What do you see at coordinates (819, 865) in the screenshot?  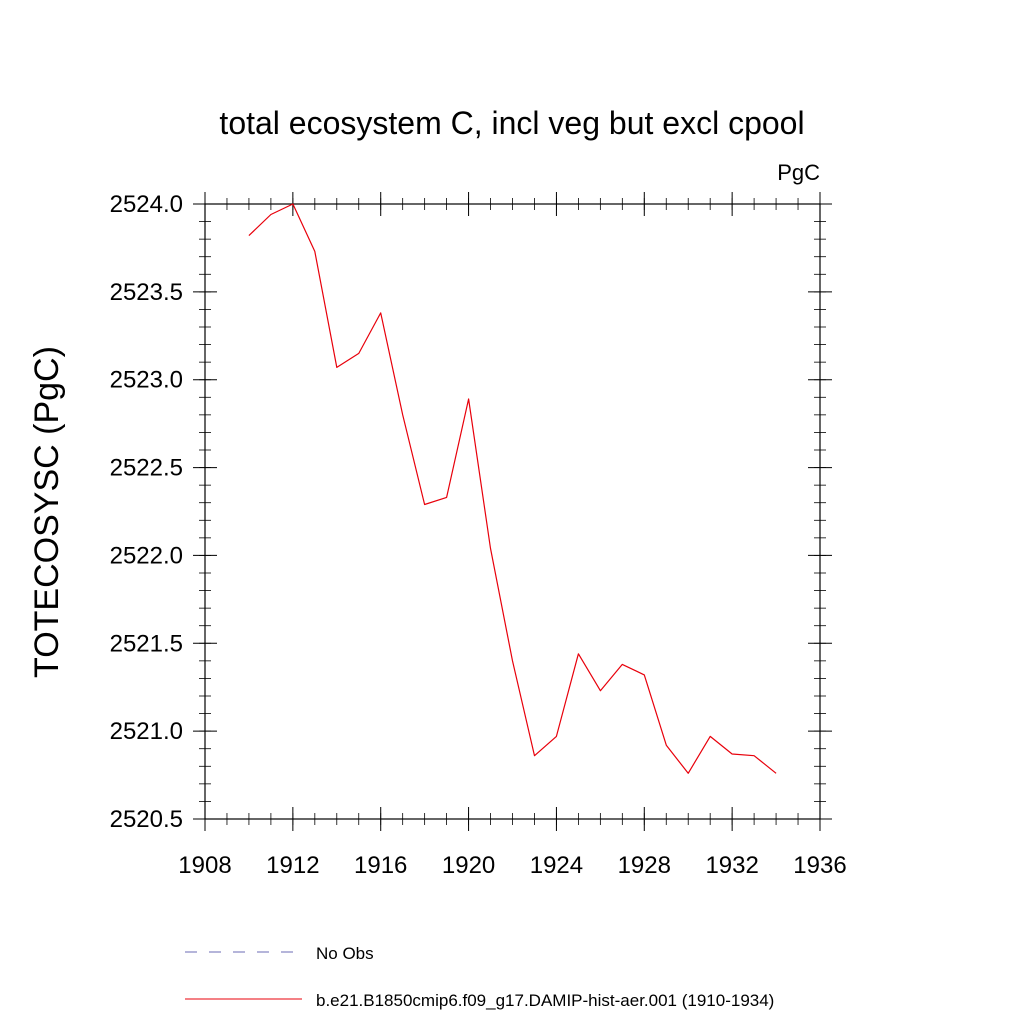 I see `x-tick-label: 1936` at bounding box center [819, 865].